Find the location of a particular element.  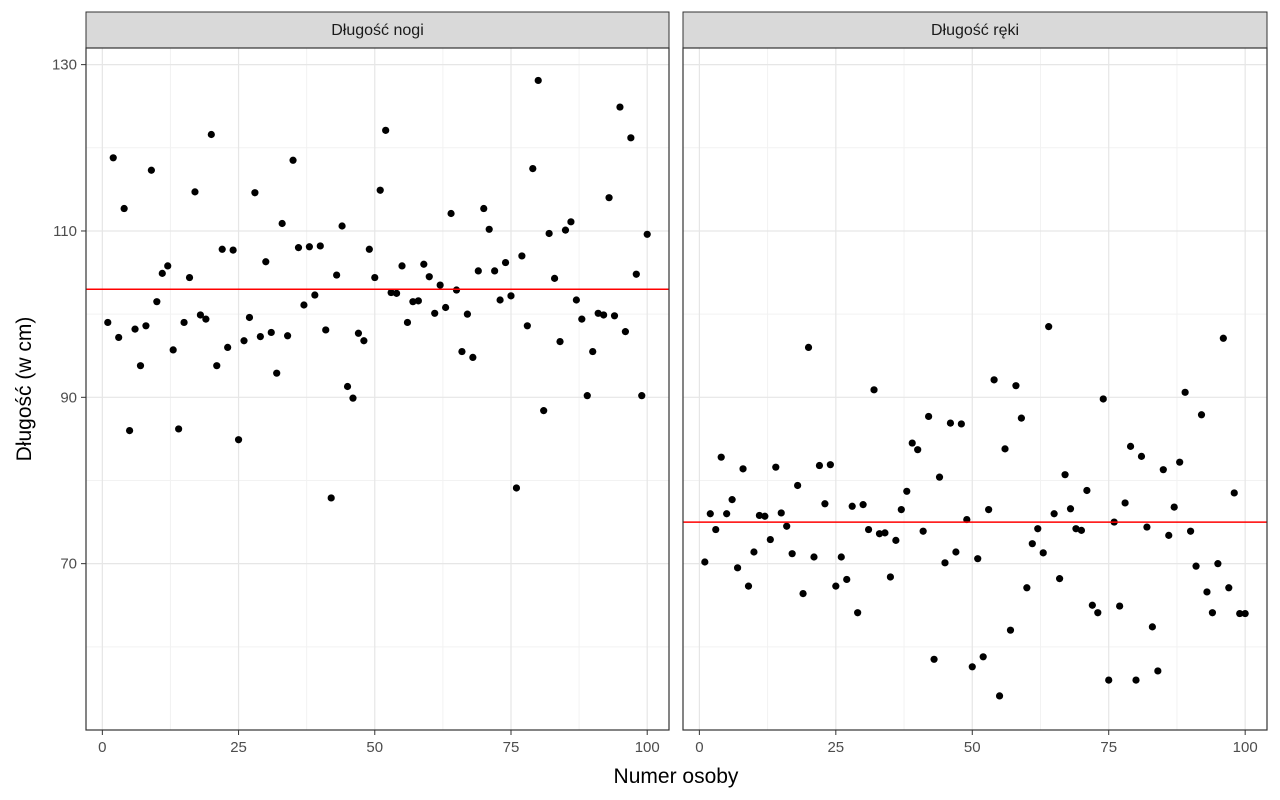

facet-strip is located at coordinates (975, 30).